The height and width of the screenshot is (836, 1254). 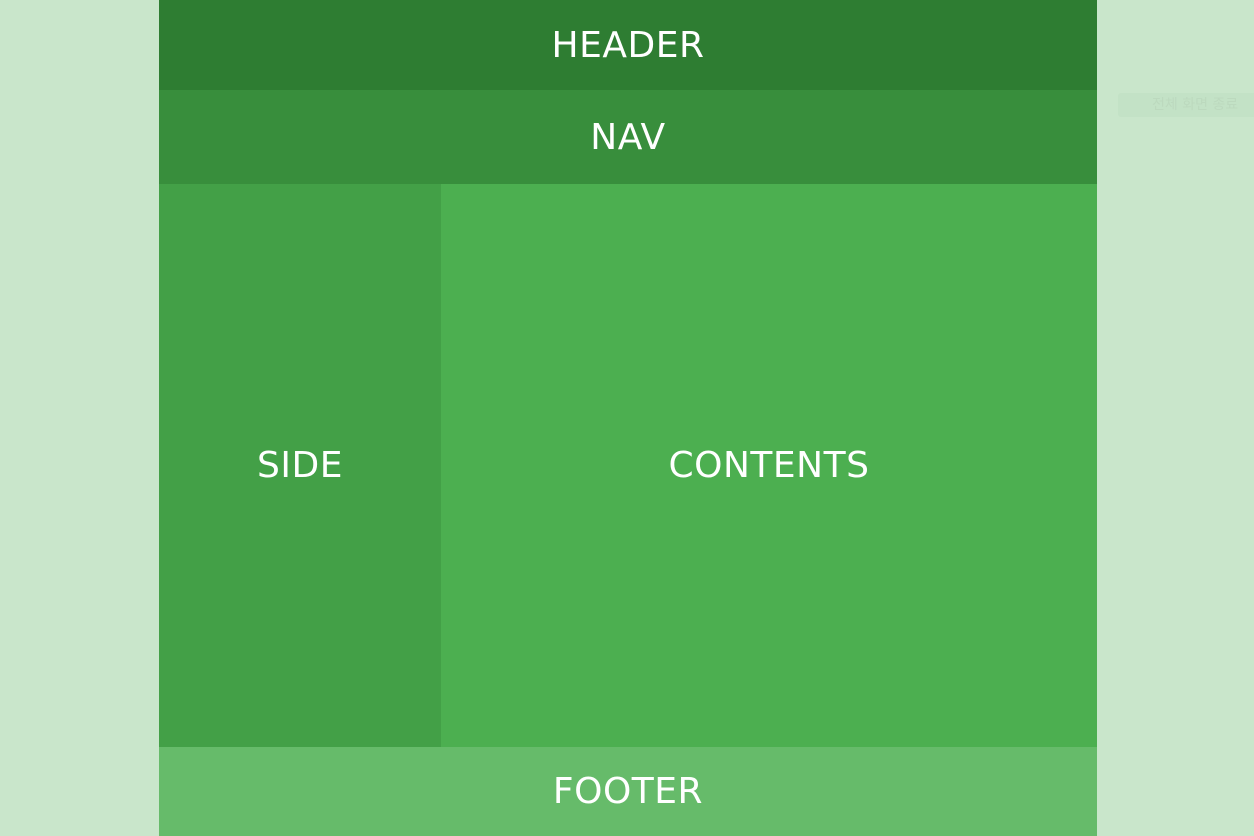 I want to click on footer-label: FOOTER, so click(x=628, y=791).